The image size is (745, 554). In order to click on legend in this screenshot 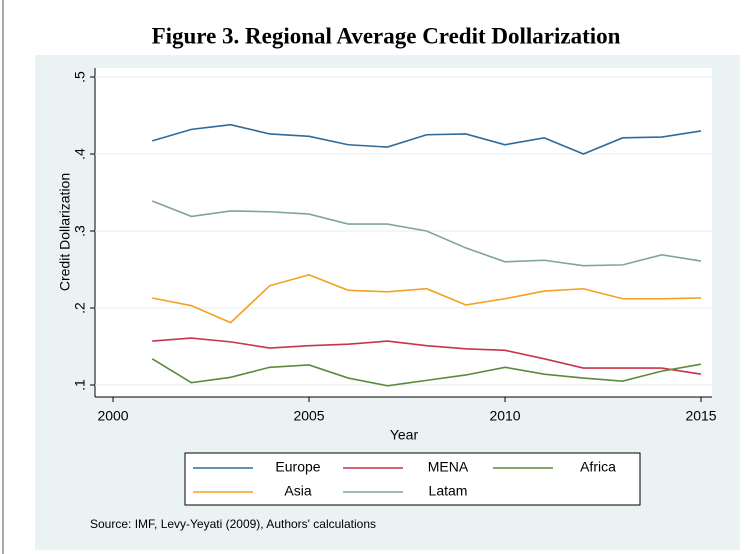, I will do `click(412, 479)`.